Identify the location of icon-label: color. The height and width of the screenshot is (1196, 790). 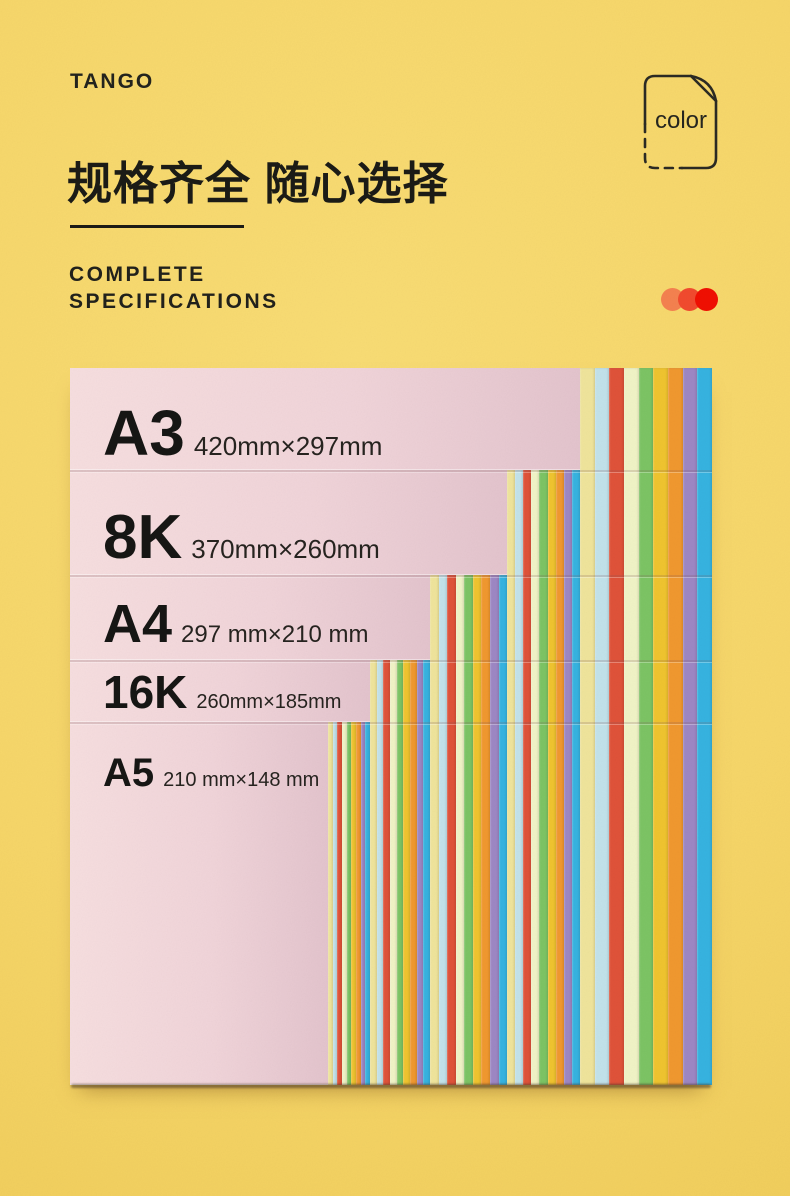
(681, 120).